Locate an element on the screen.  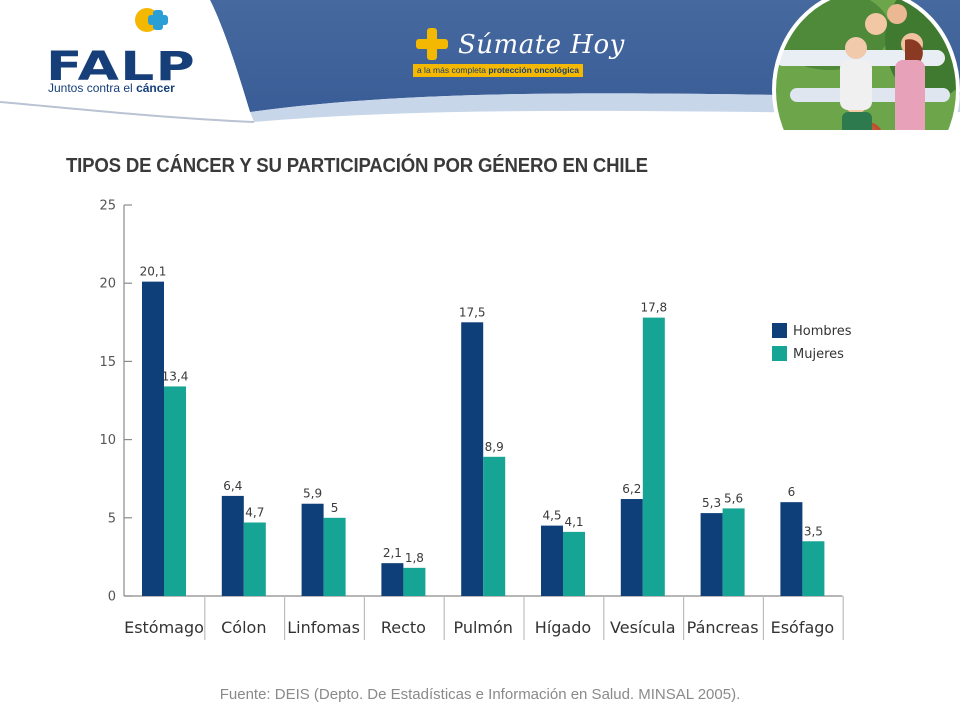
x-category-label: Pulmón is located at coordinates (482, 627).